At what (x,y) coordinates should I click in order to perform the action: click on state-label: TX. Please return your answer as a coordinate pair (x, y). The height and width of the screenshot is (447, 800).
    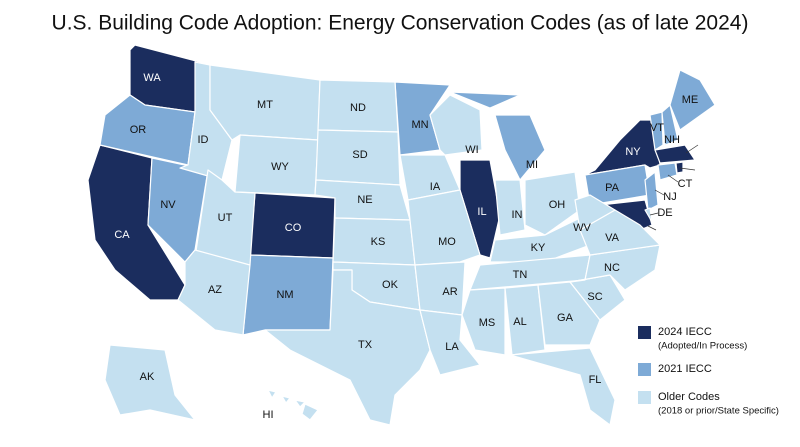
    Looking at the image, I should click on (365, 345).